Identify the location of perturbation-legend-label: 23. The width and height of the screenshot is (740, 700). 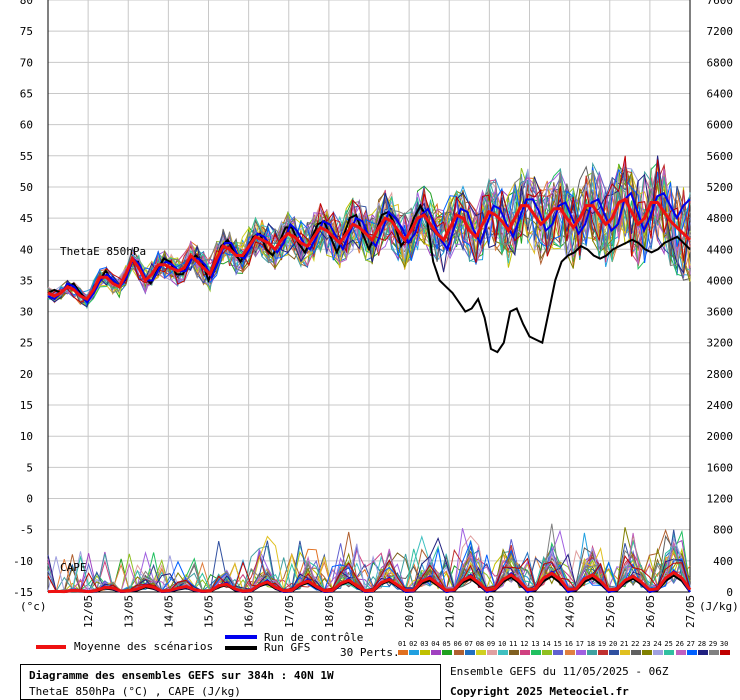
(646, 644).